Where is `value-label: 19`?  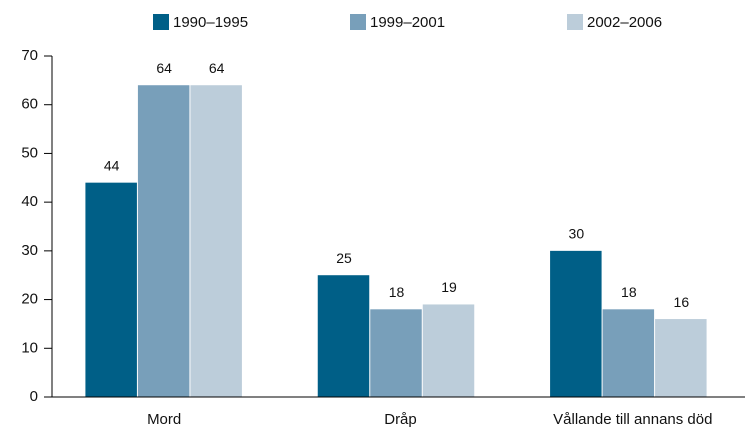 value-label: 19 is located at coordinates (449, 287).